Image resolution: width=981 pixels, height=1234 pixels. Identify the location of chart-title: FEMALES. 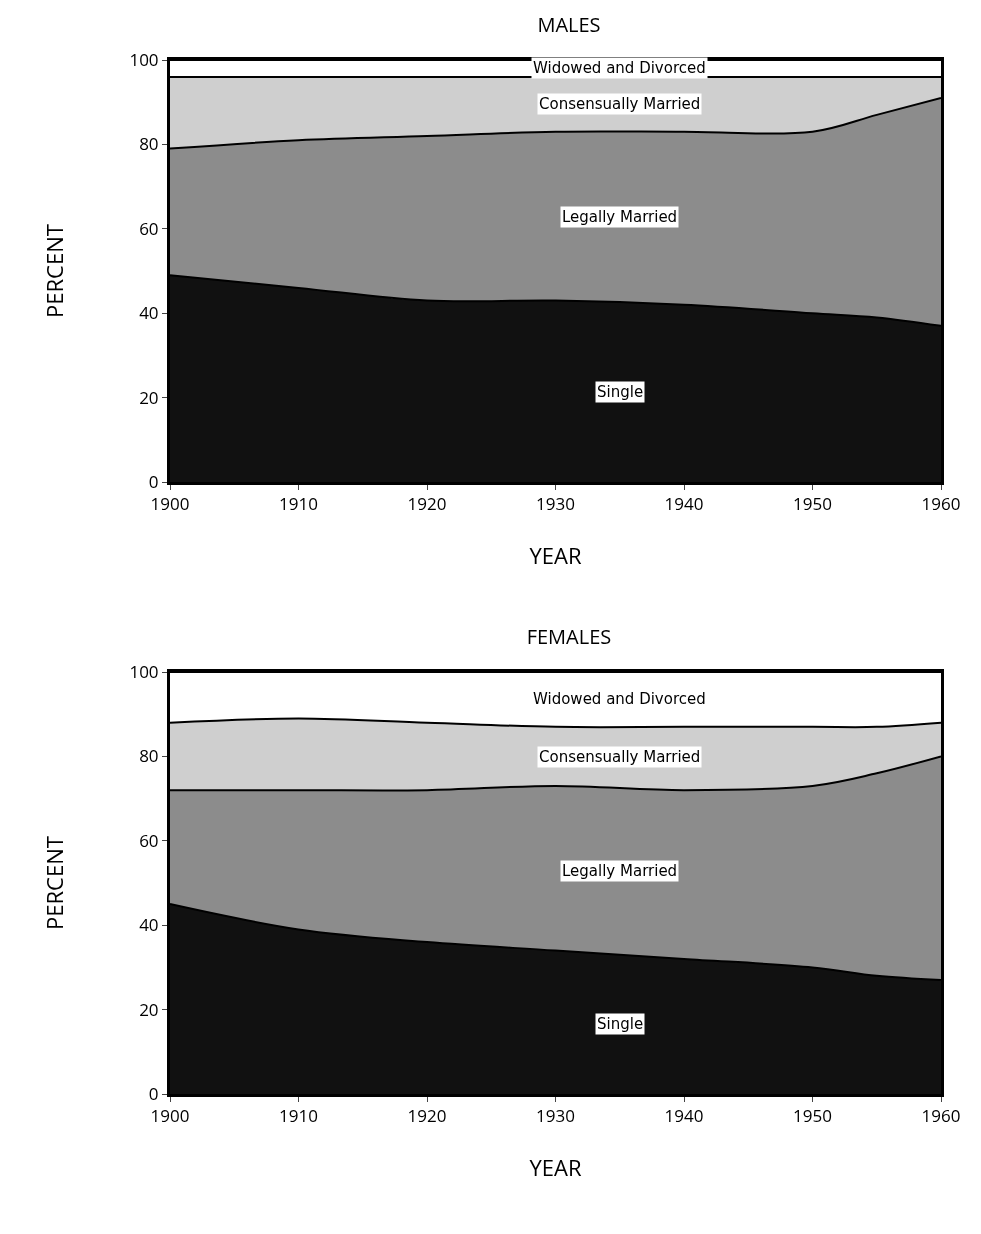
(569, 637).